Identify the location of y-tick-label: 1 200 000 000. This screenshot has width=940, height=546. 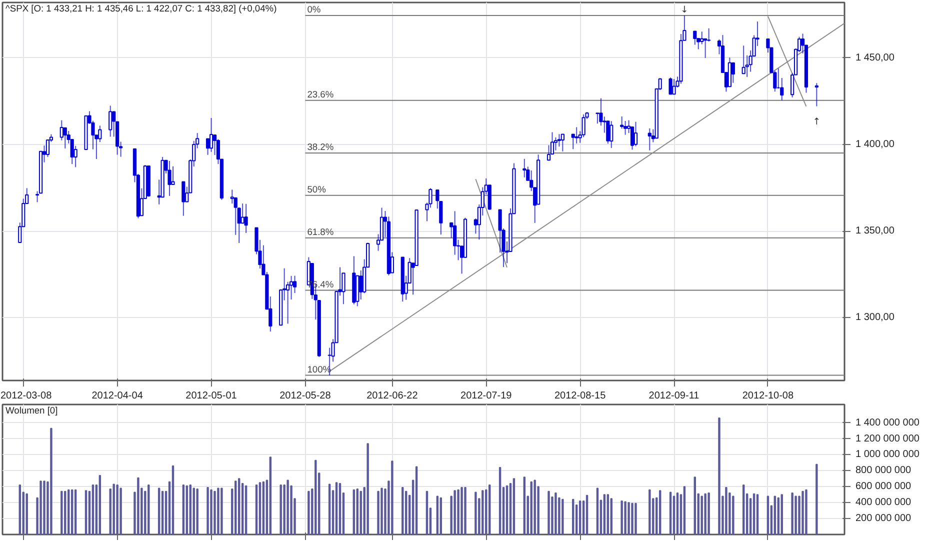
(888, 438).